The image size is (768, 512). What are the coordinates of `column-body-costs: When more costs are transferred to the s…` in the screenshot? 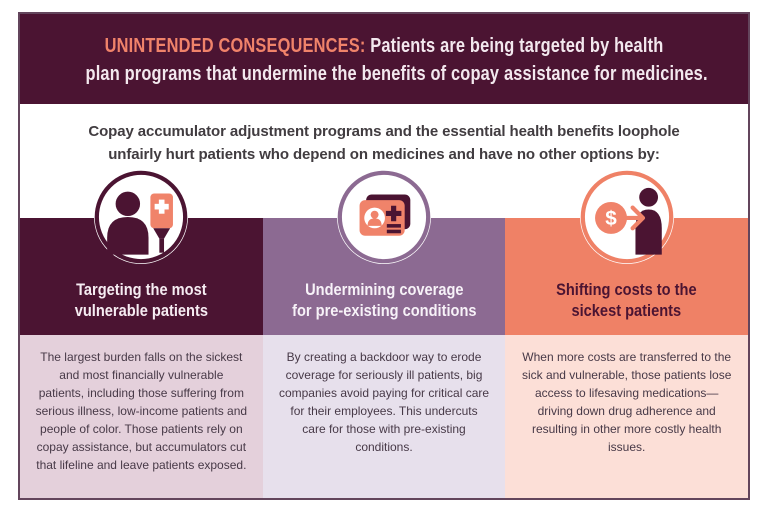 It's located at (627, 416).